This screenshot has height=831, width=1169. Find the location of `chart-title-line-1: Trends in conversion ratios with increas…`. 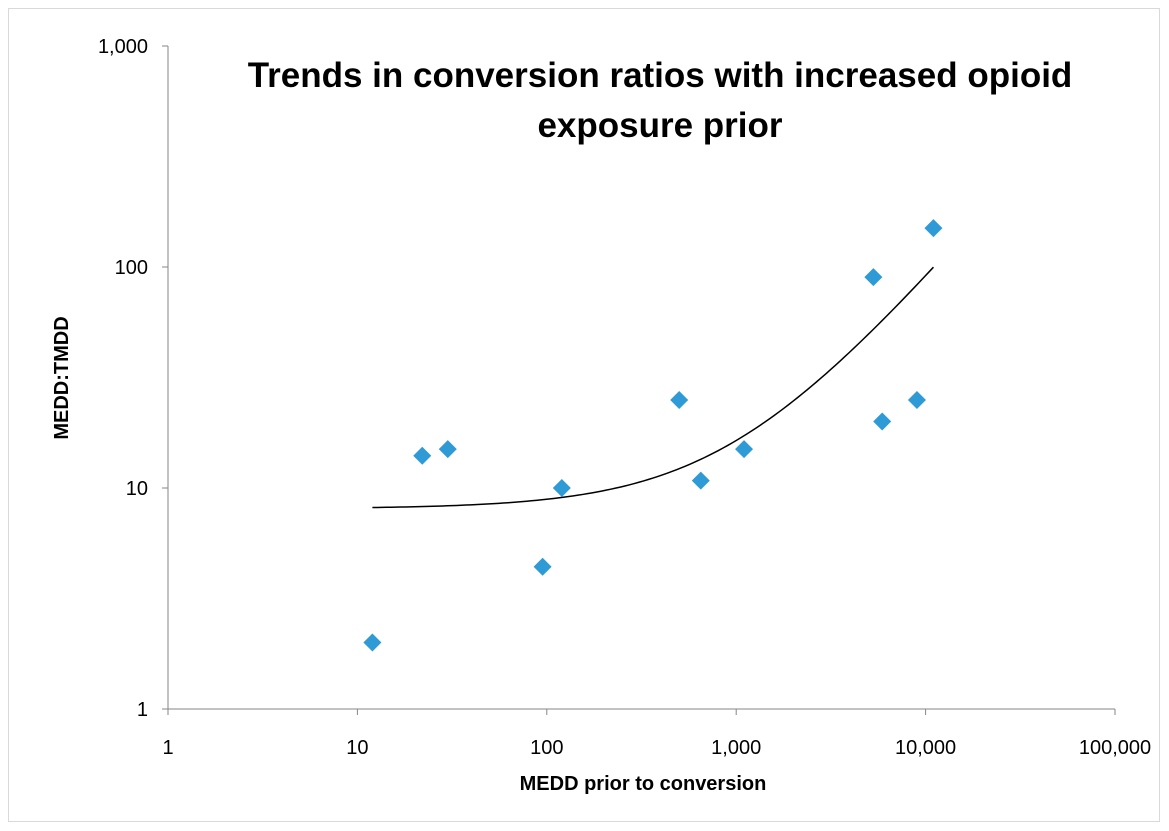

chart-title-line-1: Trends in conversion ratios with increas… is located at coordinates (660, 75).